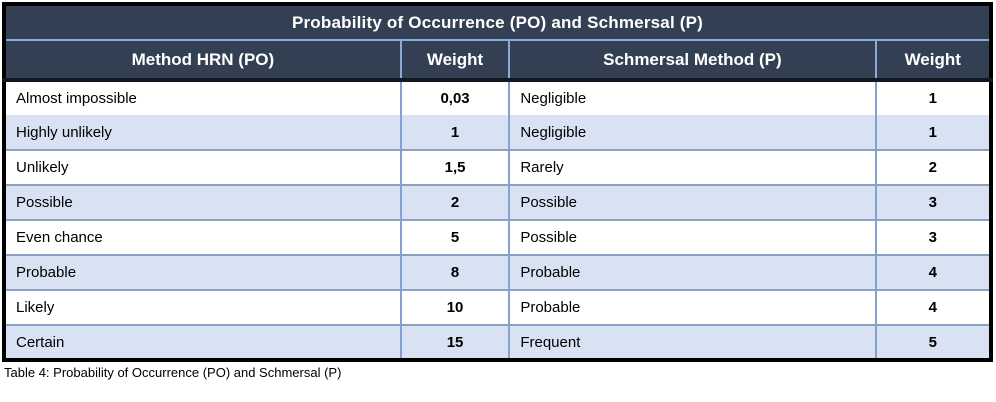 The image size is (996, 402). What do you see at coordinates (454, 307) in the screenshot?
I see `hrn-weight-cell: 10` at bounding box center [454, 307].